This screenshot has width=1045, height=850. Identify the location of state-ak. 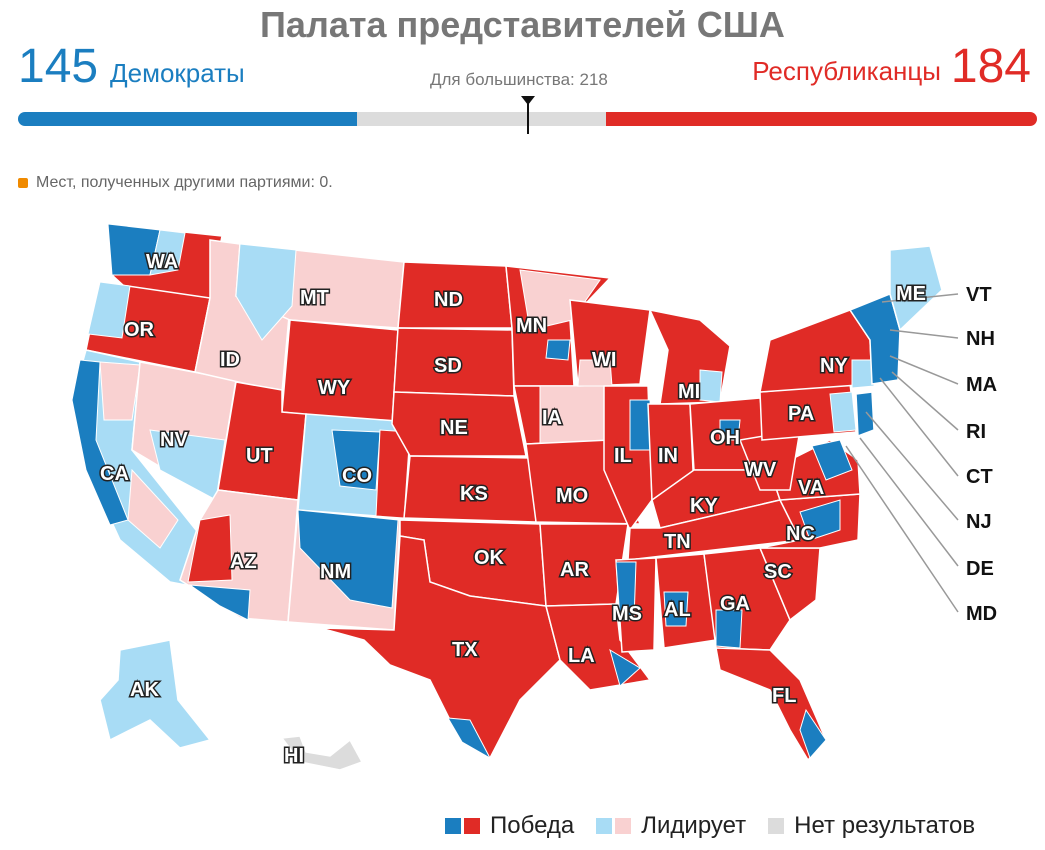
(155, 694).